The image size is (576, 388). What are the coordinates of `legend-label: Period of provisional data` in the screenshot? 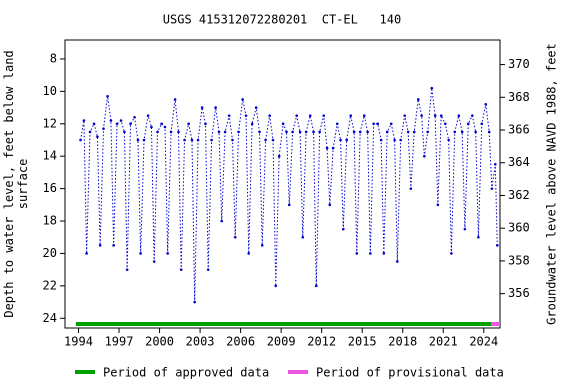 It's located at (410, 373).